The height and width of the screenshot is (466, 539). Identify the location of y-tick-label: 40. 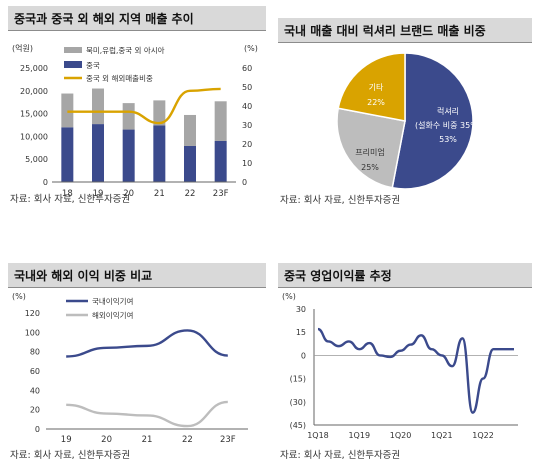
(35, 390).